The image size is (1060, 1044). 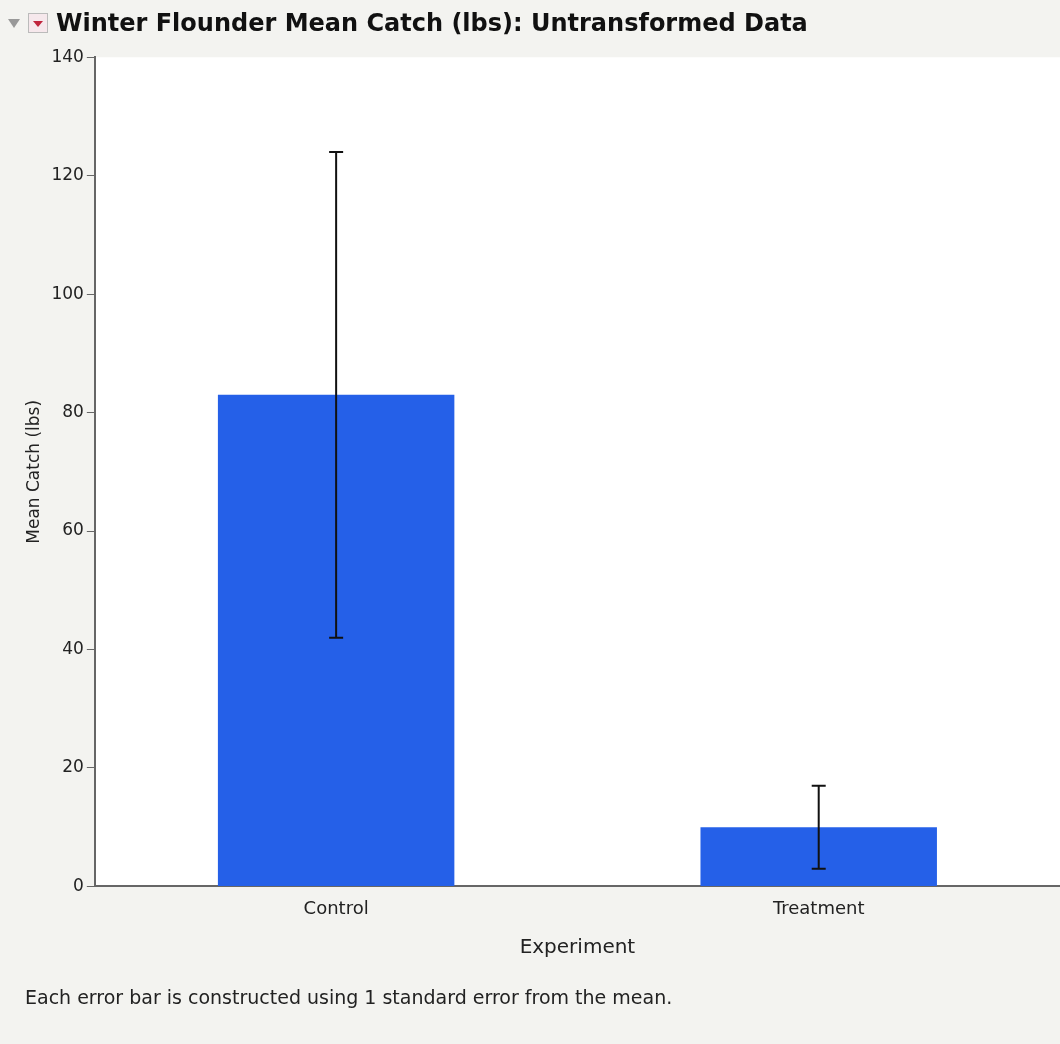 What do you see at coordinates (432, 23) in the screenshot?
I see `chart-title: Winter Flounder Mean Catch (lbs): Untransformed Data` at bounding box center [432, 23].